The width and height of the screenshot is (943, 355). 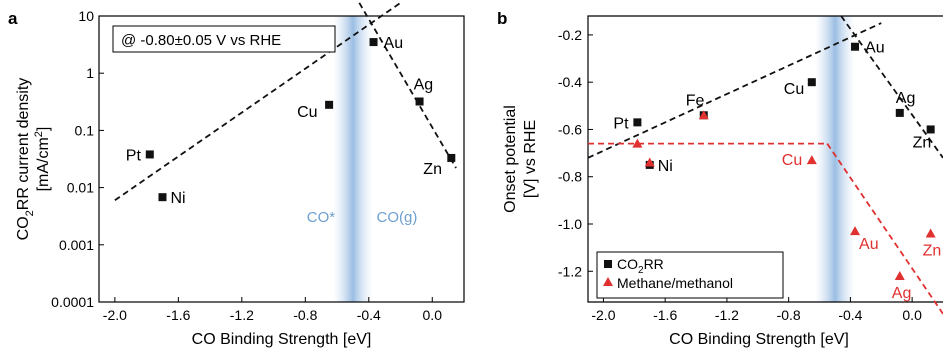 What do you see at coordinates (922, 142) in the screenshot?
I see `co2rr-label-zn: Zn` at bounding box center [922, 142].